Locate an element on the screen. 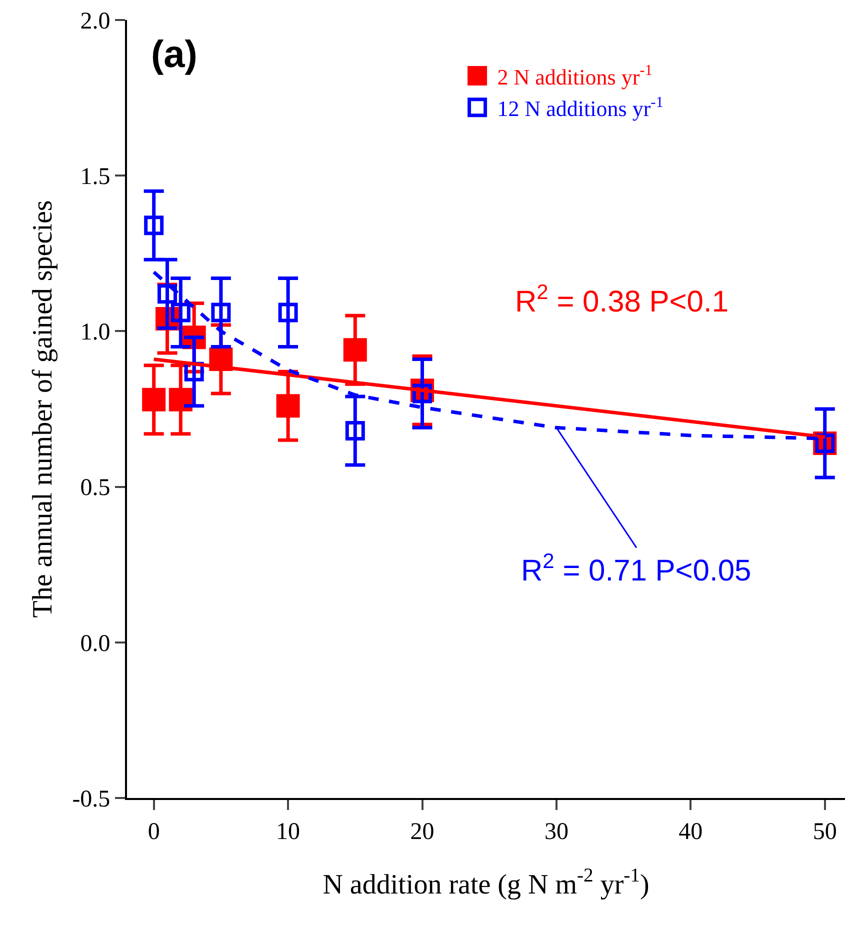  y-tick-label: 2.0 is located at coordinates (95, 21).